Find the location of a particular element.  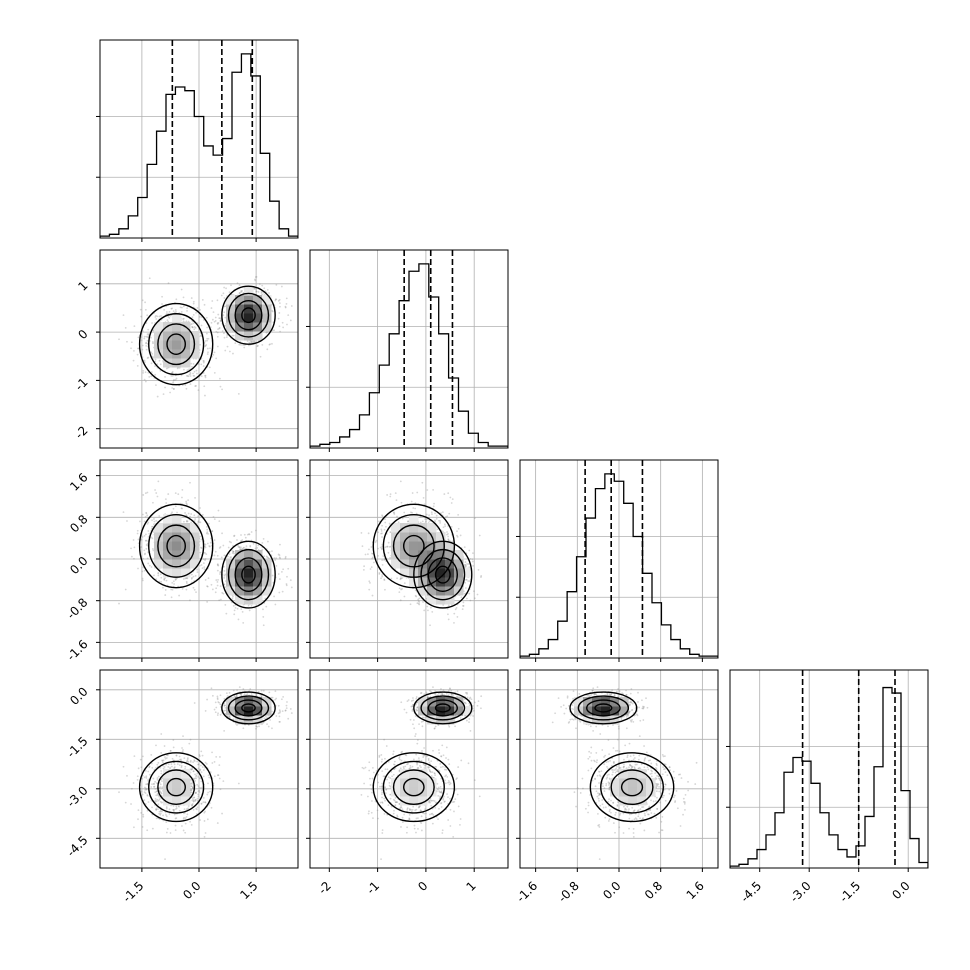

panel-frame is located at coordinates (409, 349).